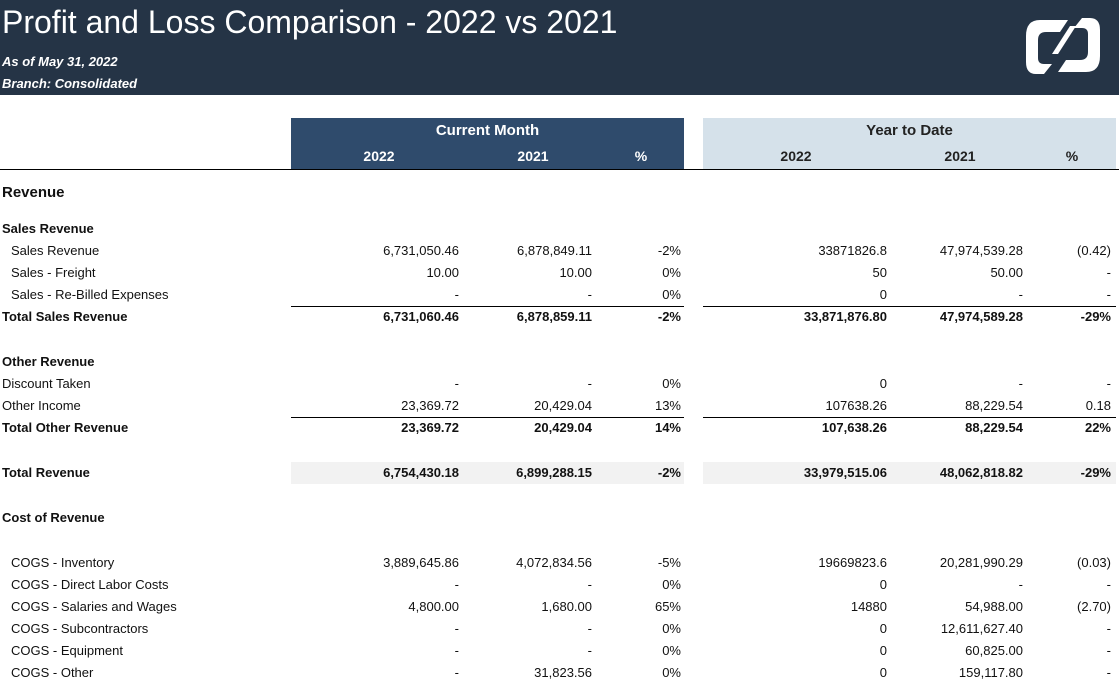 This screenshot has height=688, width=1119. I want to click on line-item-value: 20,429.04, so click(563, 405).